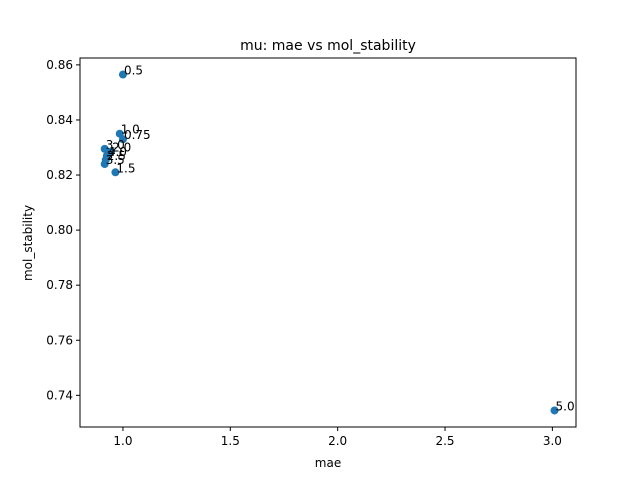 This screenshot has height=480, width=640. I want to click on point-label: 5.0, so click(565, 406).